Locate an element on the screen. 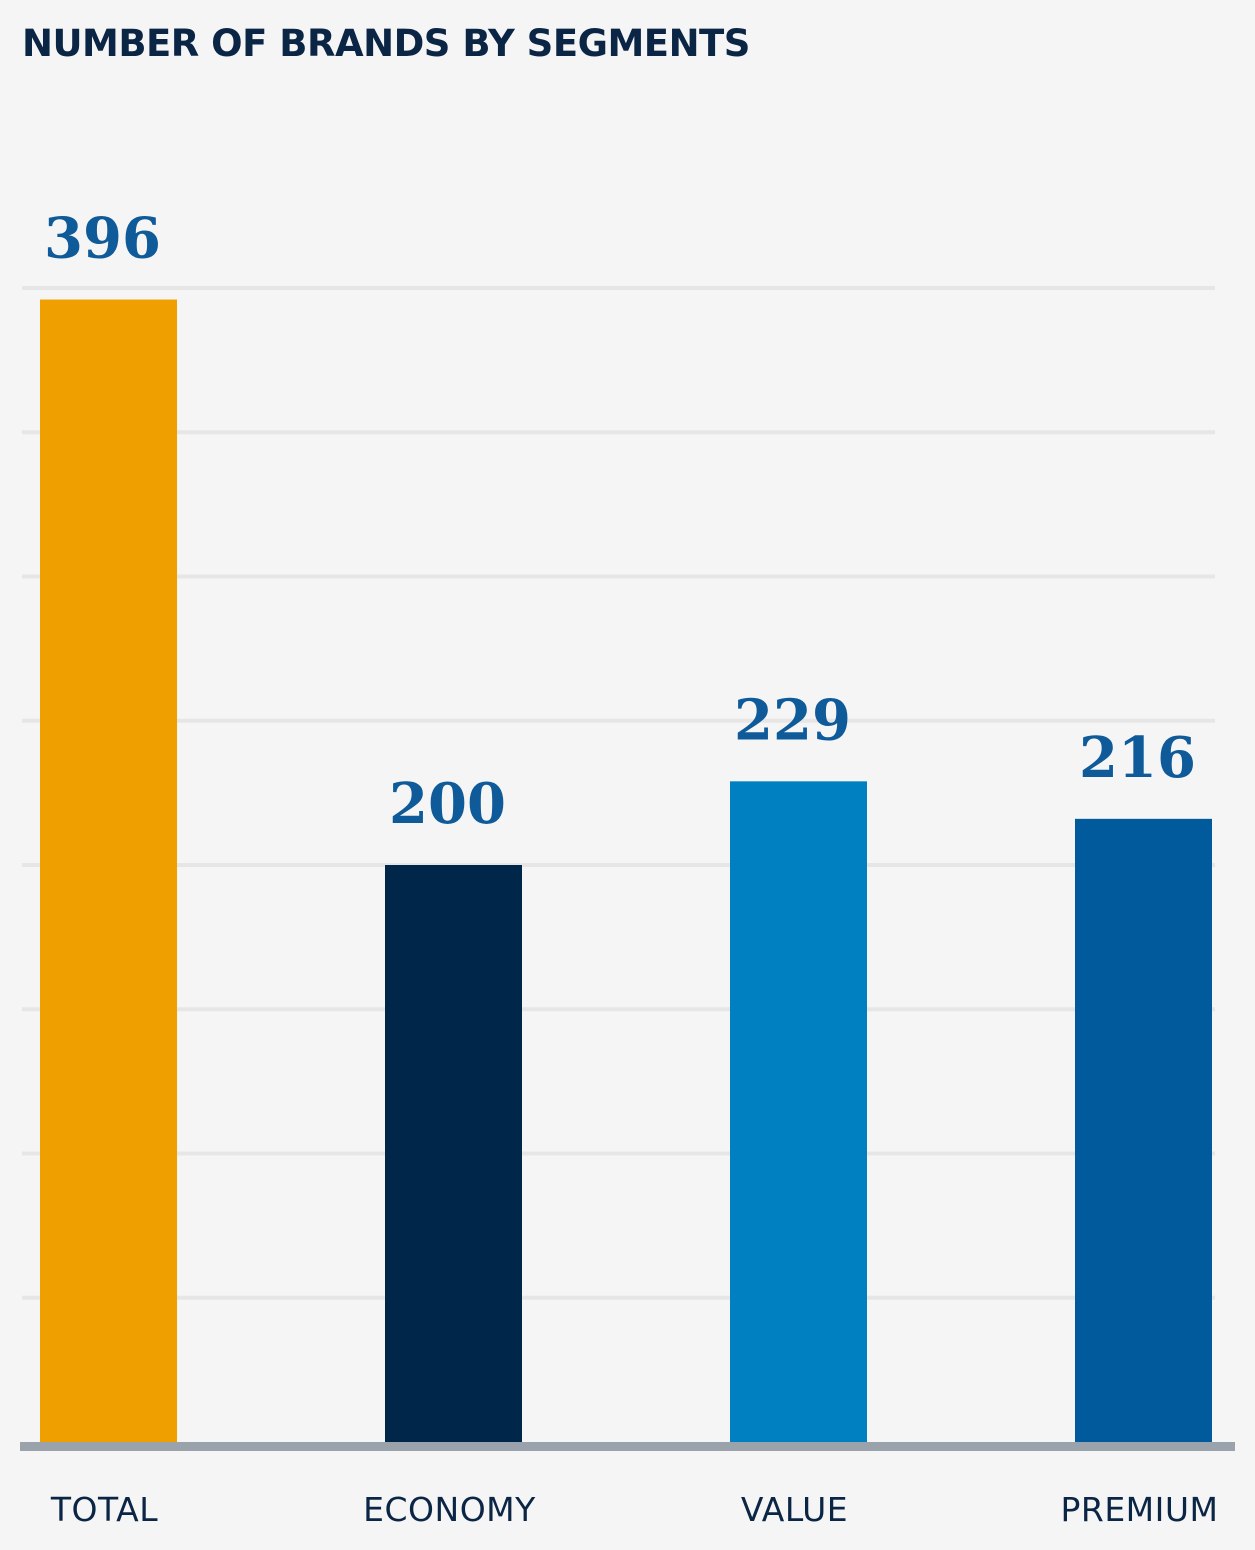 Image resolution: width=1255 pixels, height=1550 pixels. category-label-economy: ECONOMY is located at coordinates (449, 1509).